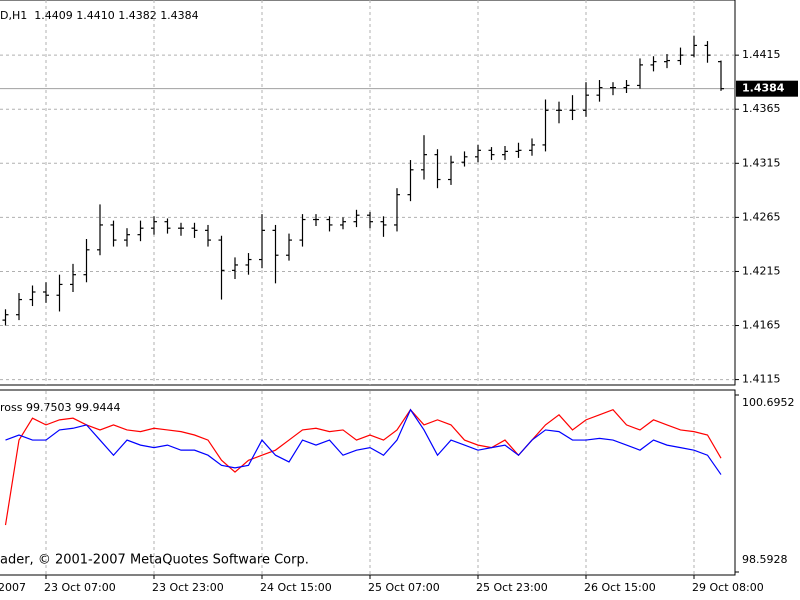  I want to click on y-tick-label: 1.4165, so click(761, 325).